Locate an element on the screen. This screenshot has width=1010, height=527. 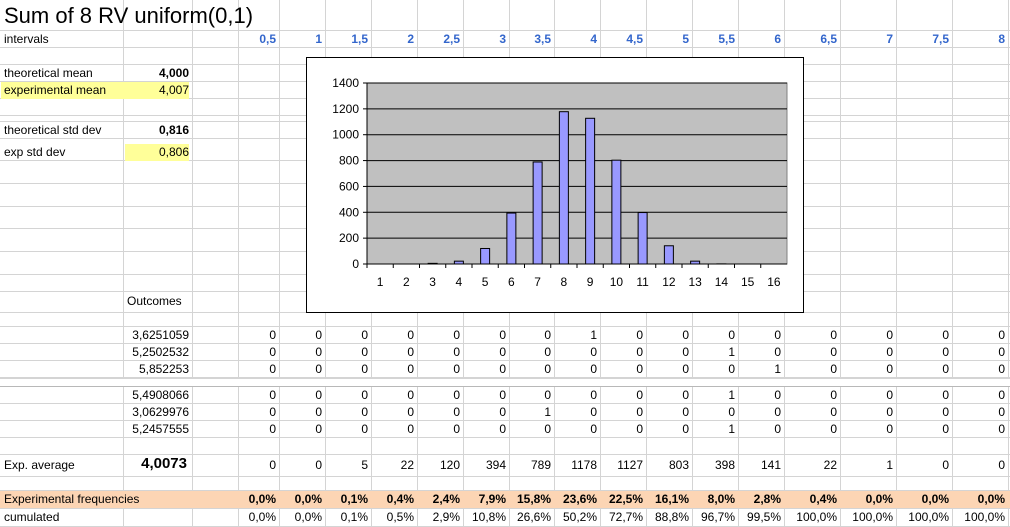
exp-average-cell: 398 is located at coordinates (724, 465).